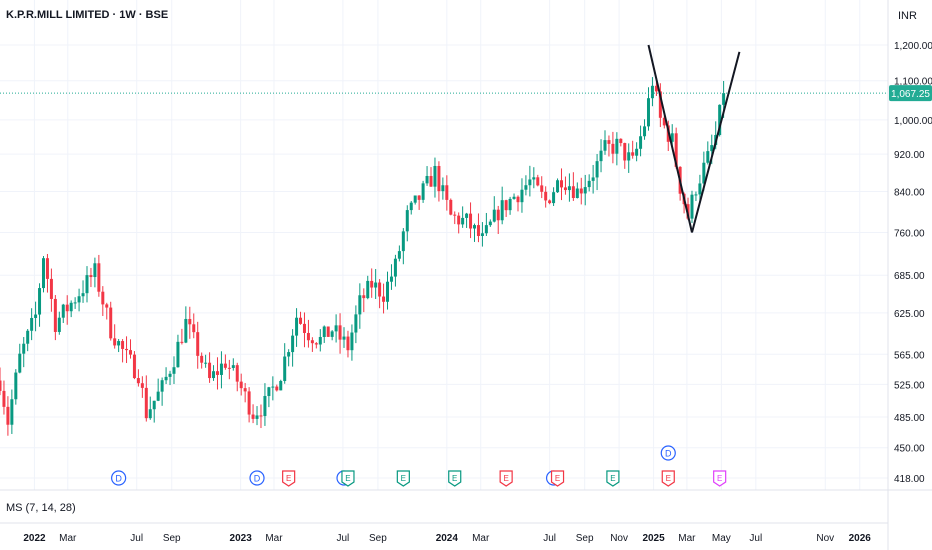  I want to click on y-tick-label: 685.00, so click(909, 276).